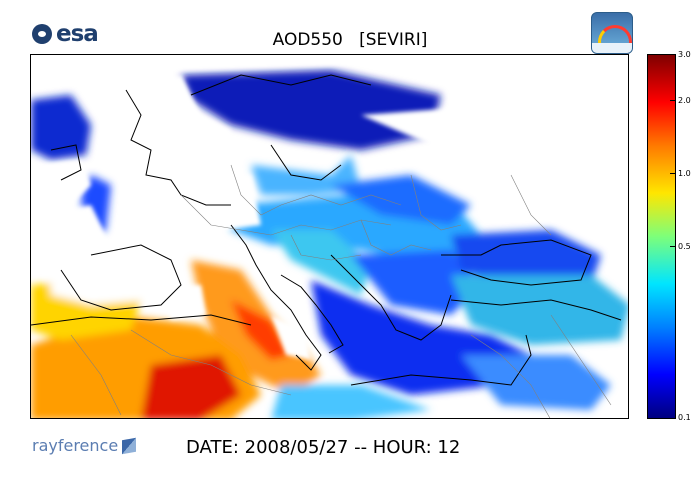 The height and width of the screenshot is (486, 700). What do you see at coordinates (661, 236) in the screenshot?
I see `aod-colorbar` at bounding box center [661, 236].